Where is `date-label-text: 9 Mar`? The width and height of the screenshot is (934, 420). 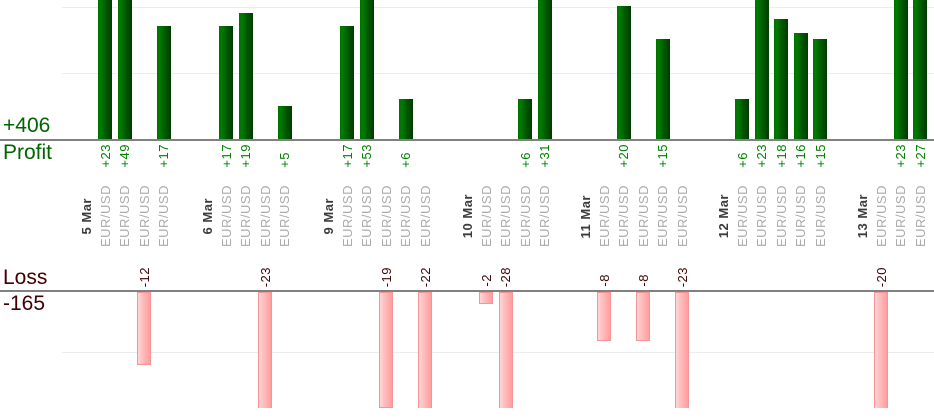 date-label-text: 9 Mar is located at coordinates (328, 216).